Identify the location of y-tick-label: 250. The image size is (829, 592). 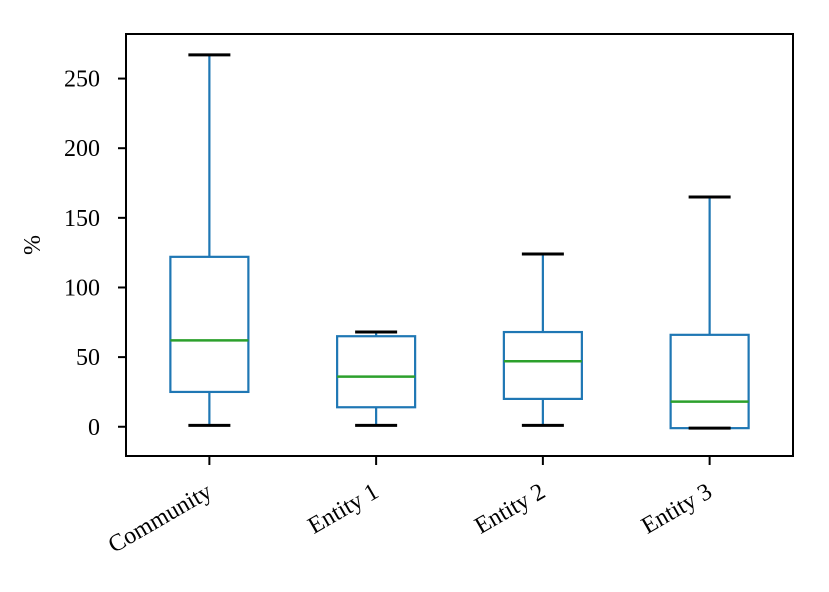
(82, 80).